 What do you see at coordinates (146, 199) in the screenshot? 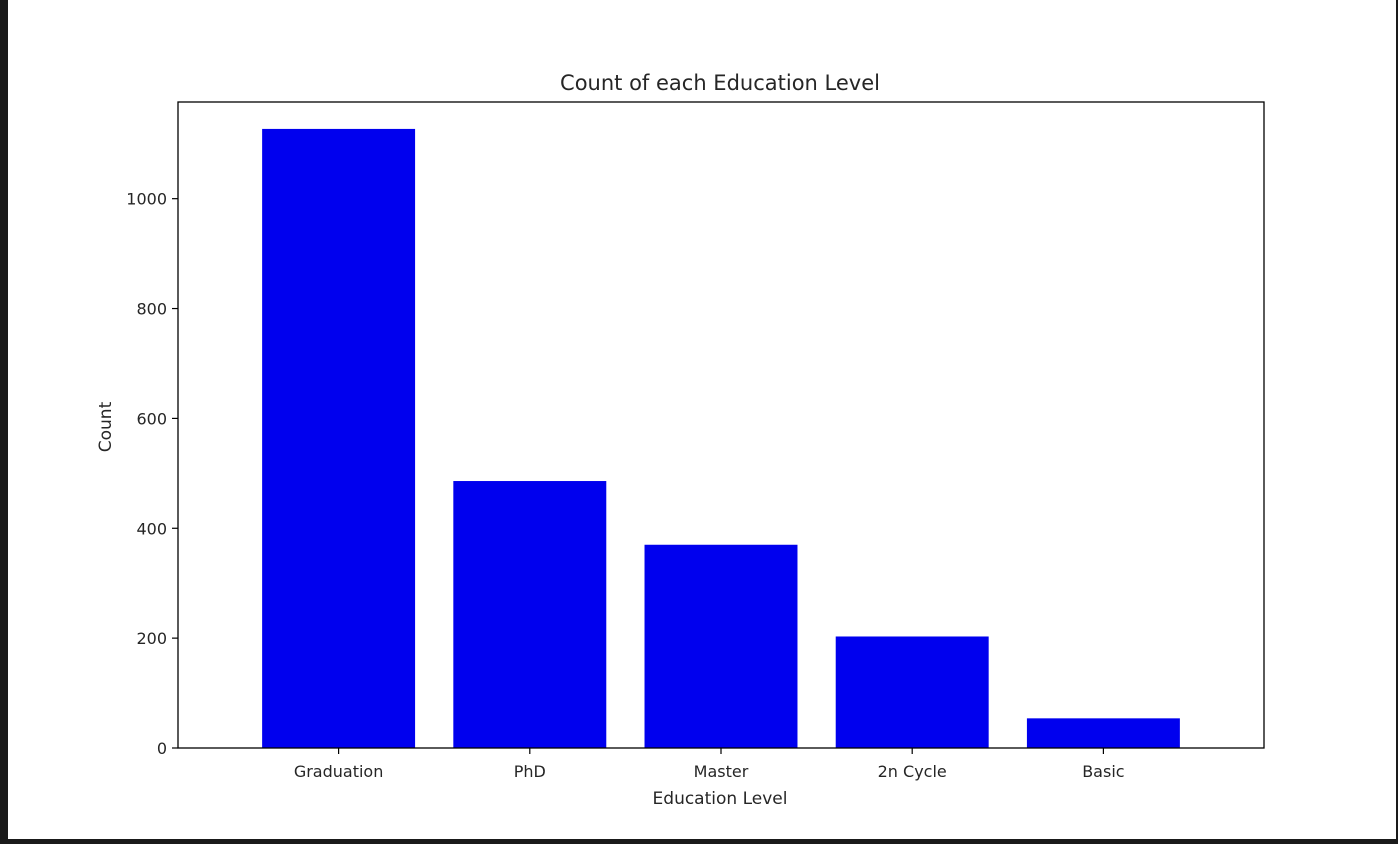
I see `y-tick-label: 1000` at bounding box center [146, 199].